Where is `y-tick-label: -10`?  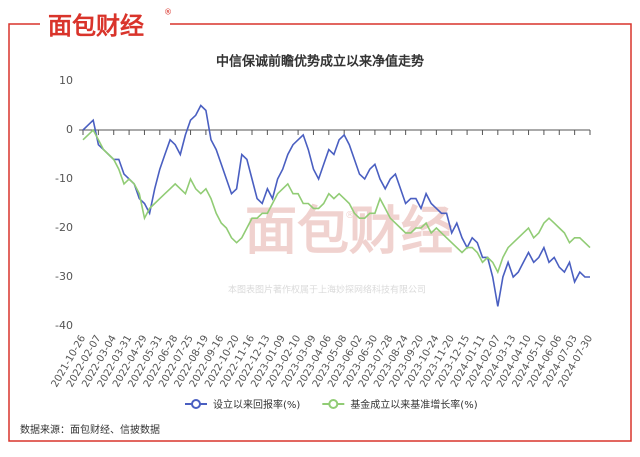 y-tick-label: -10 is located at coordinates (64, 178).